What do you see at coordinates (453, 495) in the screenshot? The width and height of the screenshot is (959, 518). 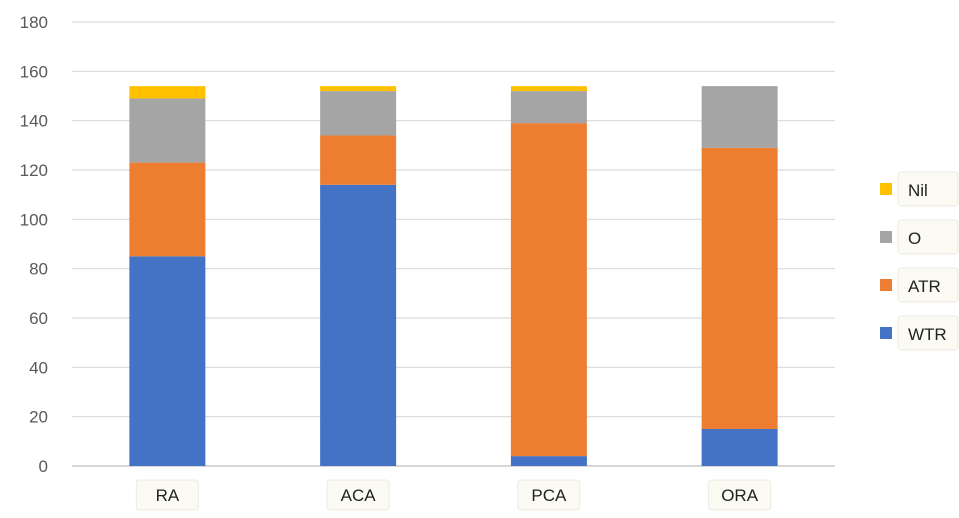 I see `x-axis-categories: RA ACA PCA ORA` at bounding box center [453, 495].